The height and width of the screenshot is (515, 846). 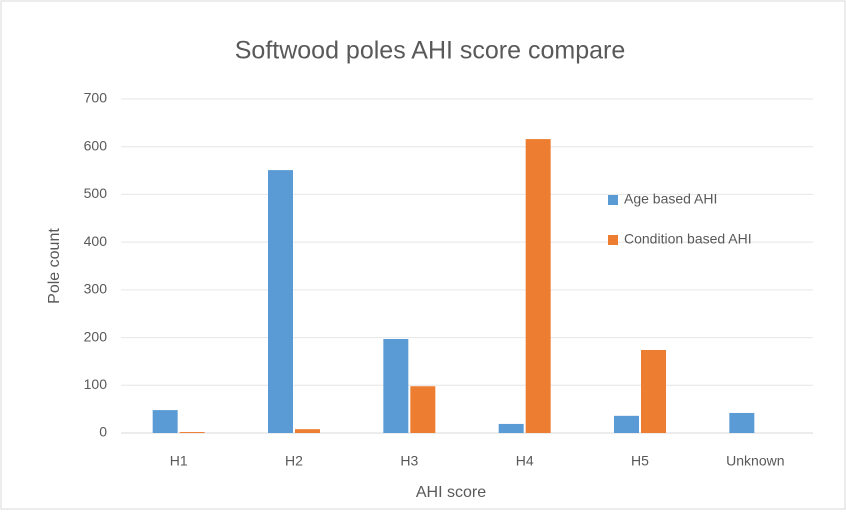 What do you see at coordinates (670, 199) in the screenshot?
I see `legend-label: Age based AHI` at bounding box center [670, 199].